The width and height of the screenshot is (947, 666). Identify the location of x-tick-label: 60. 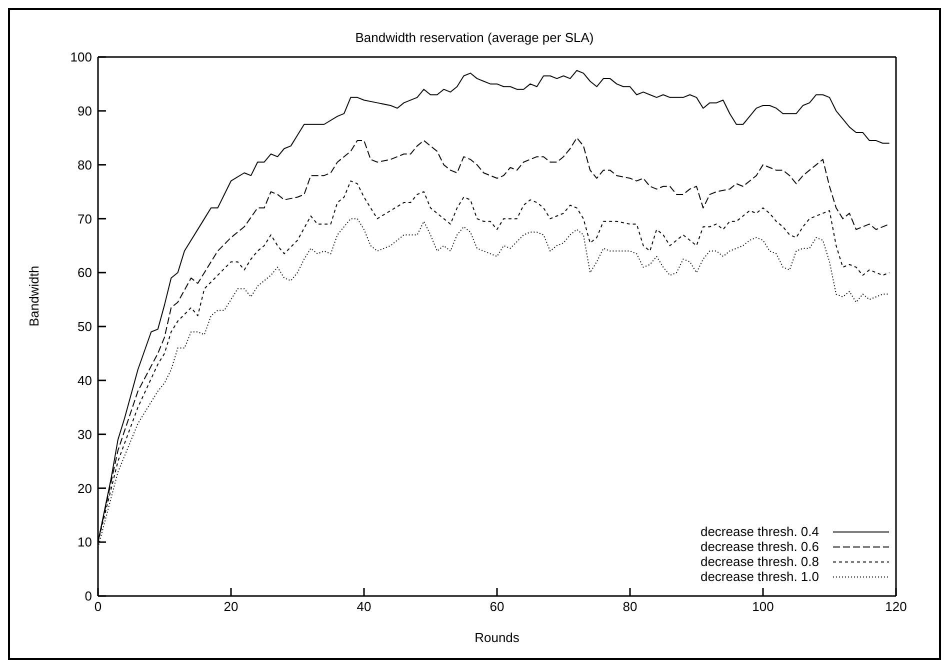
(497, 606).